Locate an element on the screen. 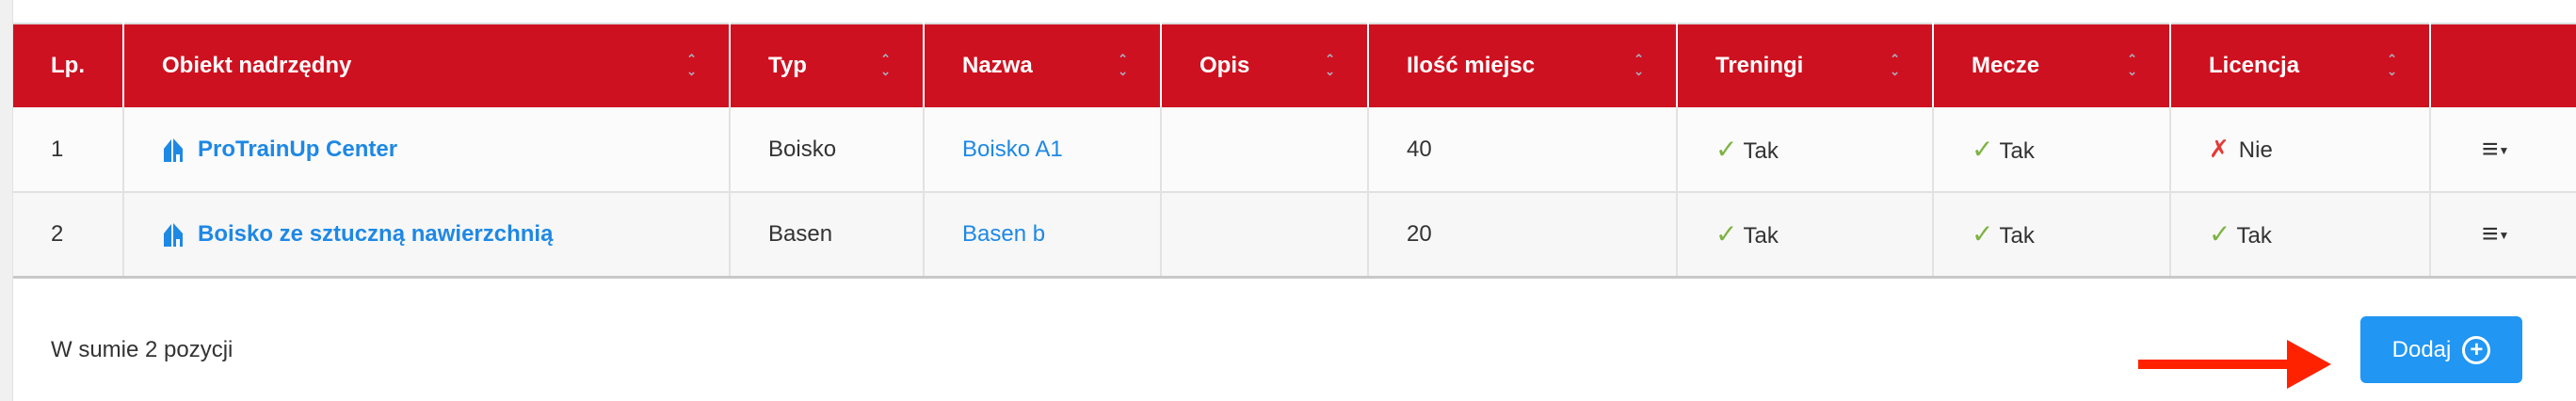  license-cell: ✗ Nie is located at coordinates (2299, 149).